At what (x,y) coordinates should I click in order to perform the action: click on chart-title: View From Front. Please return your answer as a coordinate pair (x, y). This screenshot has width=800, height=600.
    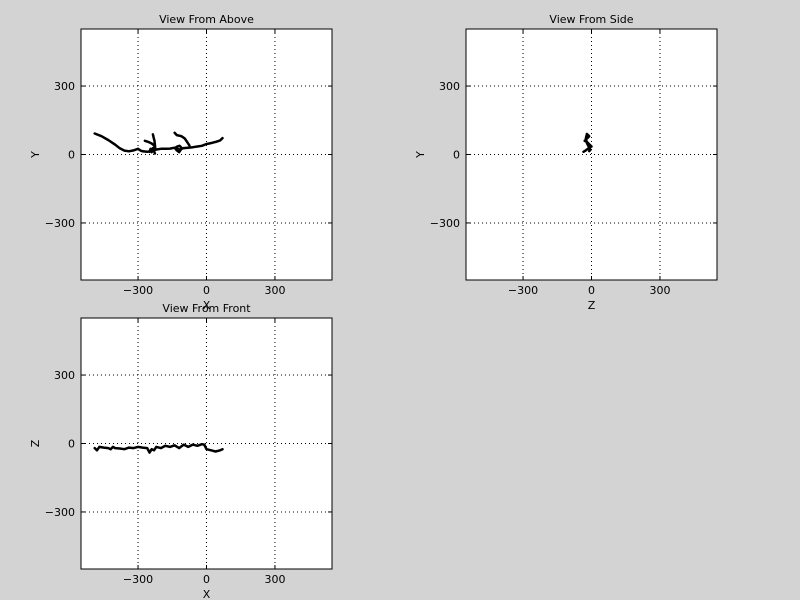
    Looking at the image, I should click on (206, 308).